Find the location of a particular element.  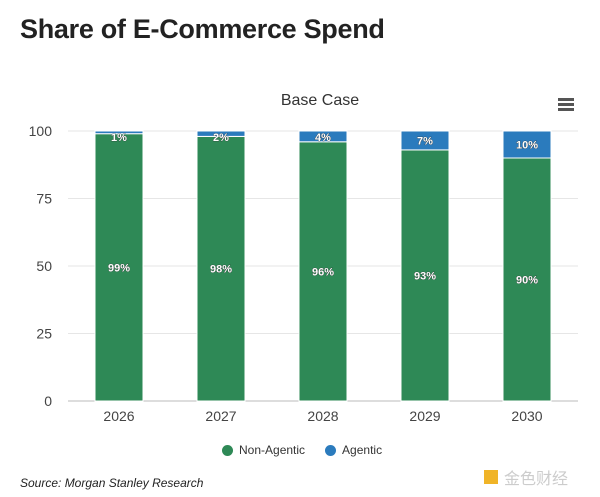

data-label: 98% is located at coordinates (221, 270).